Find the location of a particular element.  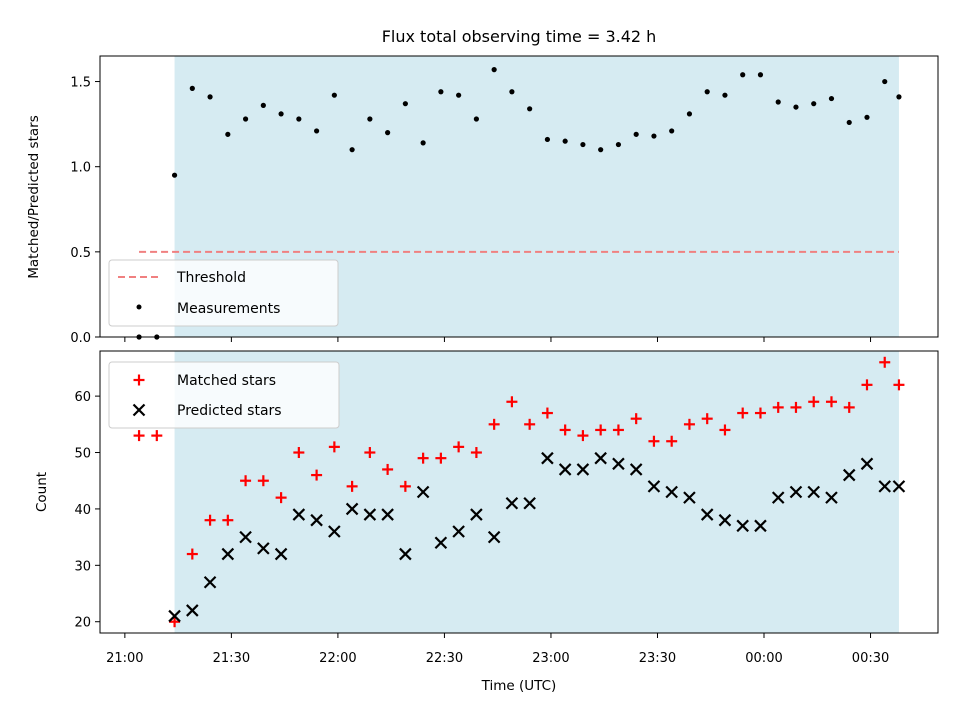

matched-stars-legend-label: Matched stars is located at coordinates (226, 381).